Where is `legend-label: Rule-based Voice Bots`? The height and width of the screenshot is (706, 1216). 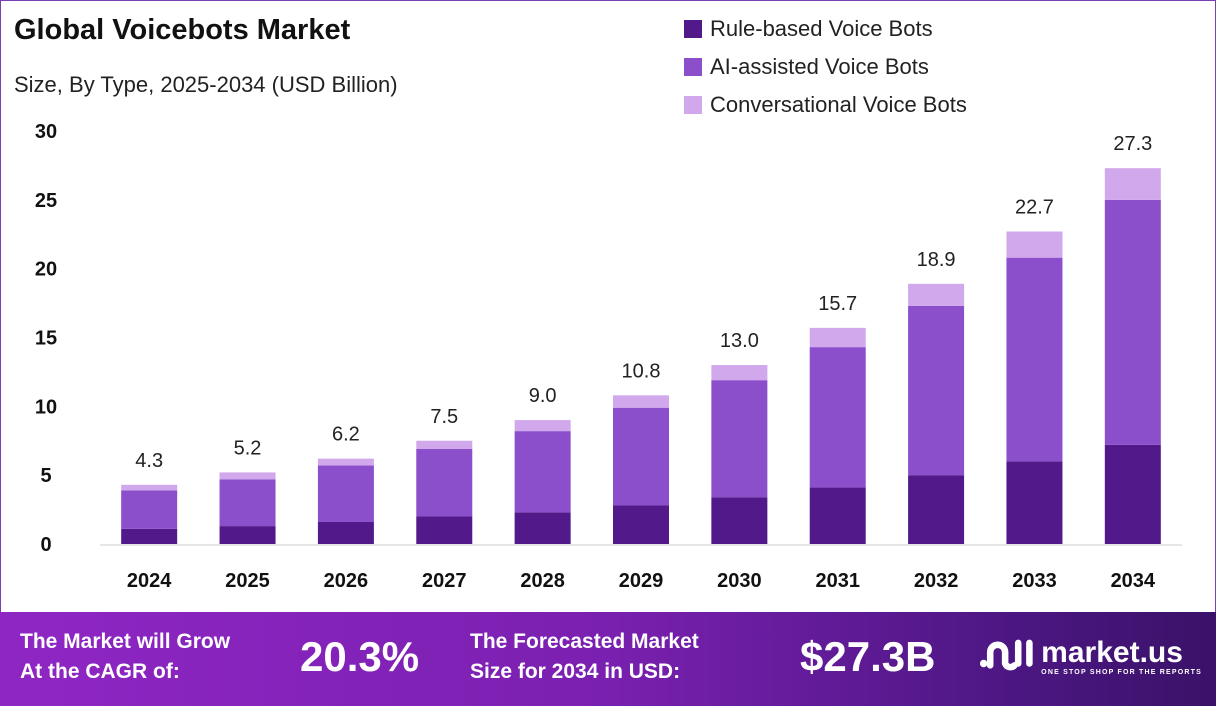 legend-label: Rule-based Voice Bots is located at coordinates (821, 28).